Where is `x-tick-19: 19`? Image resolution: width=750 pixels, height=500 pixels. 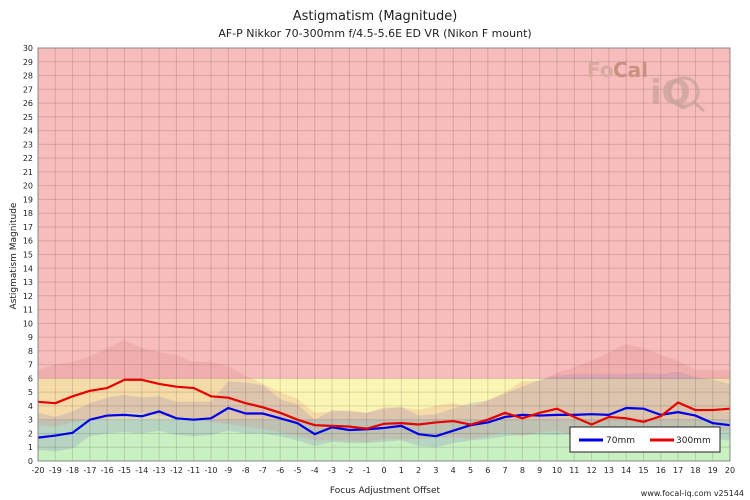 x-tick-19: 19 is located at coordinates (713, 470).